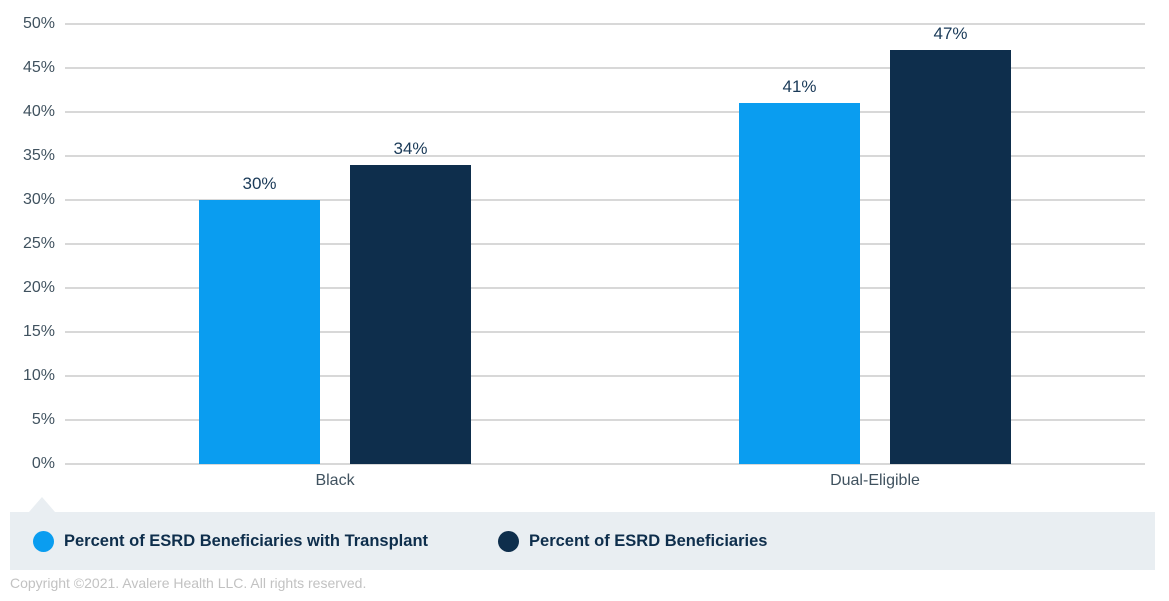 This screenshot has height=601, width=1169. Describe the element at coordinates (410, 148) in the screenshot. I see `bar-value-label: 34%` at that location.